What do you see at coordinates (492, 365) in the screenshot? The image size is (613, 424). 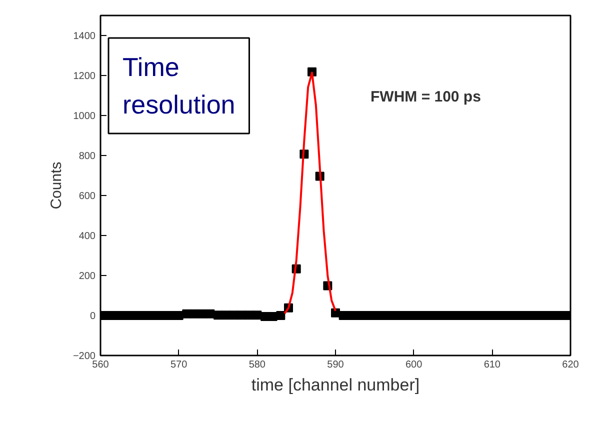 I see `x-tick-label: 610` at bounding box center [492, 365].